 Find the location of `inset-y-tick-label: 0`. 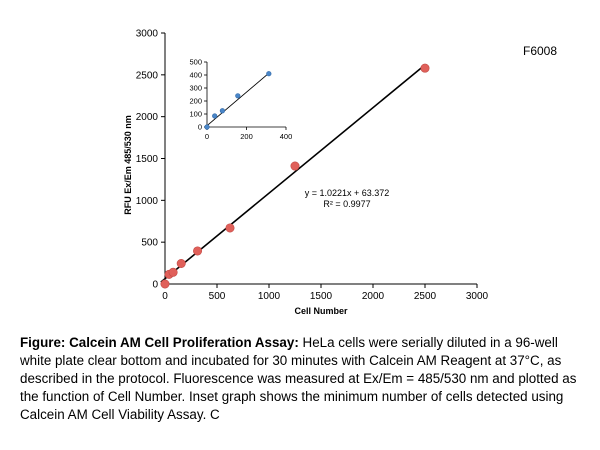

inset-y-tick-label: 0 is located at coordinates (200, 127).